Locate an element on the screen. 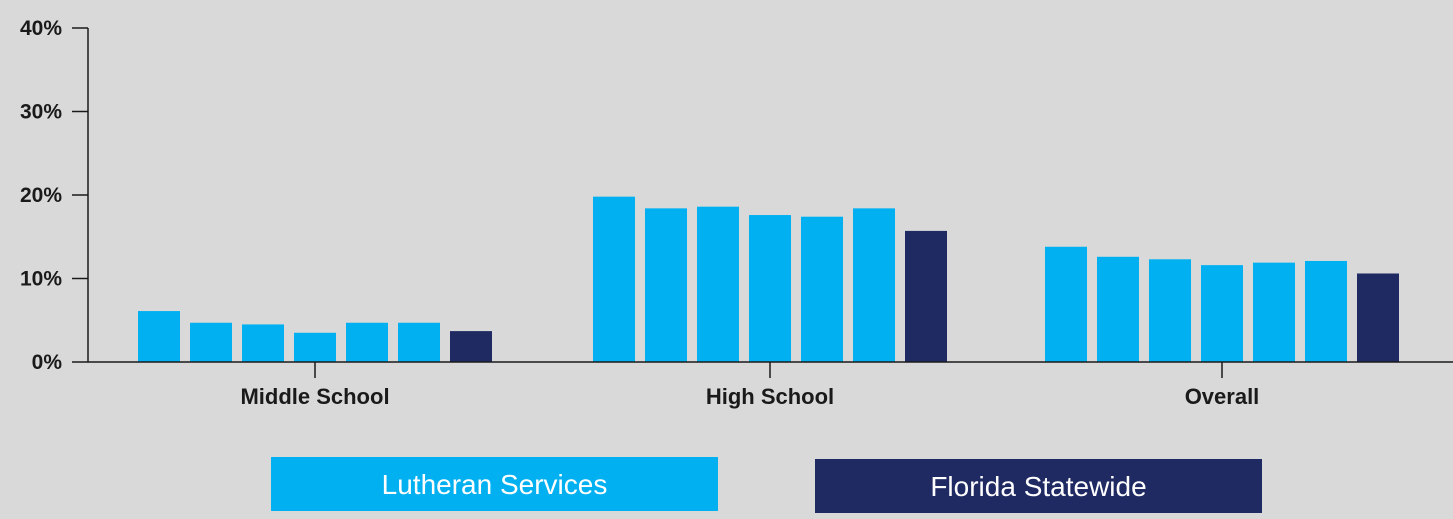  legend-label-lutheran-services: Lutheran Services is located at coordinates (495, 484).